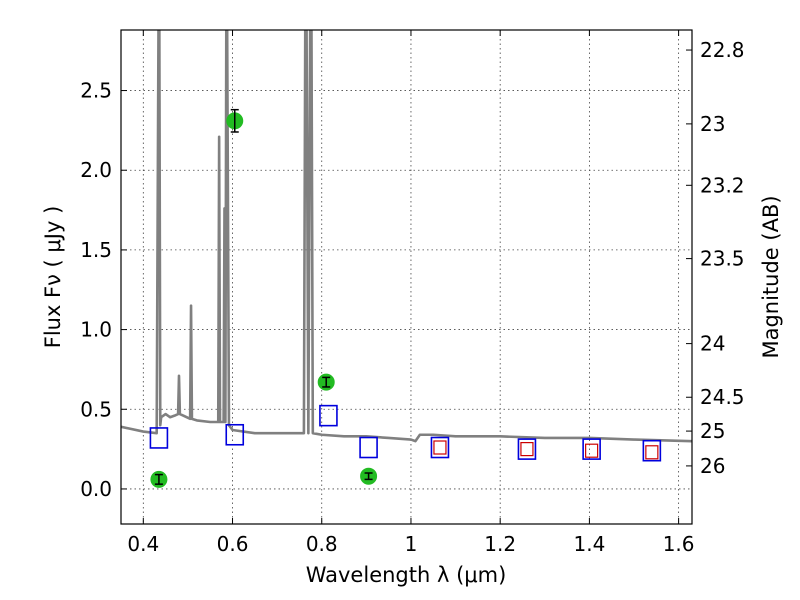 This screenshot has height=600, width=800. I want to click on x-tick-label: 1, so click(411, 544).